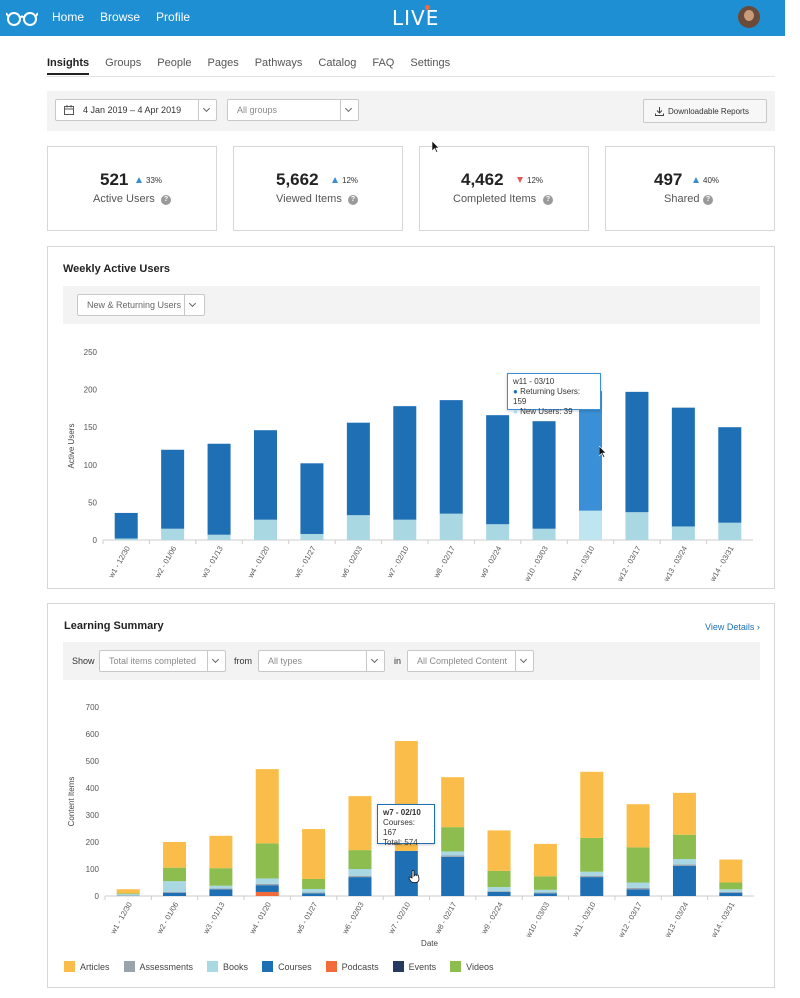 The width and height of the screenshot is (800, 998). I want to click on tab-people: People, so click(174, 63).